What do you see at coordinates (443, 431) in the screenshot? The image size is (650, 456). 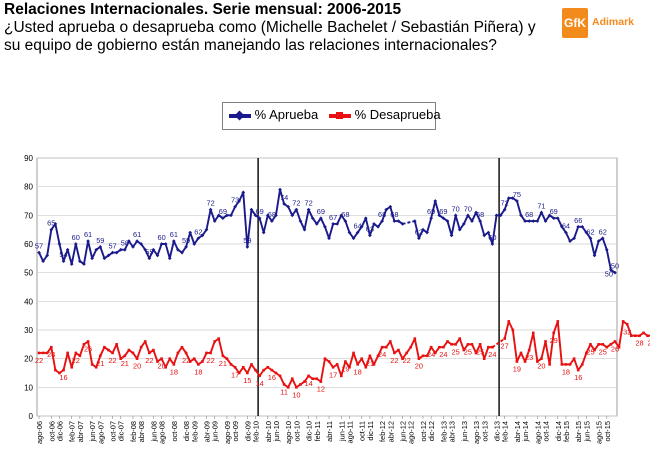 I see `x-tick-label-feb-13: feb-13` at bounding box center [443, 431].